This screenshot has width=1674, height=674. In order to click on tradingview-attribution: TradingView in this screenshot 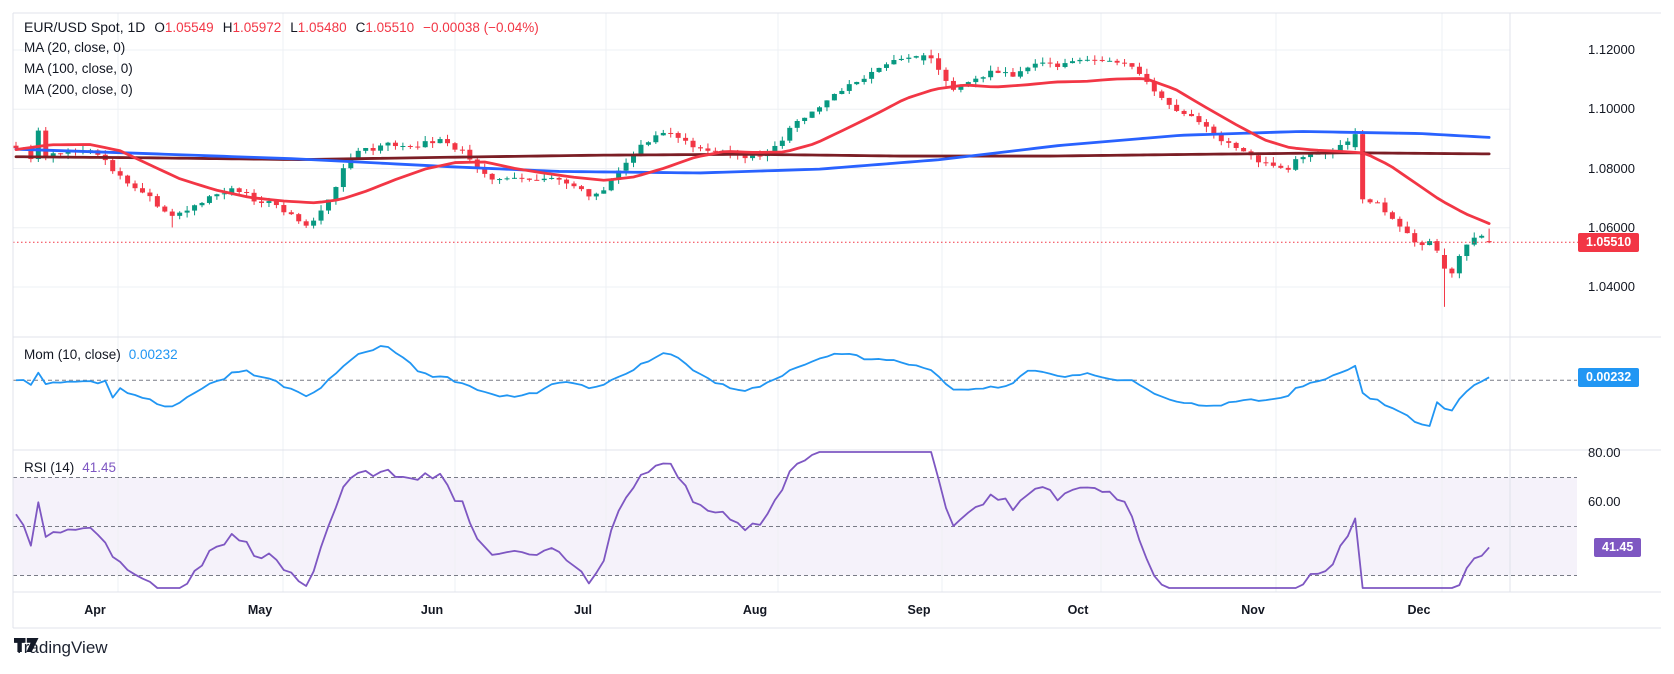, I will do `click(61, 648)`.